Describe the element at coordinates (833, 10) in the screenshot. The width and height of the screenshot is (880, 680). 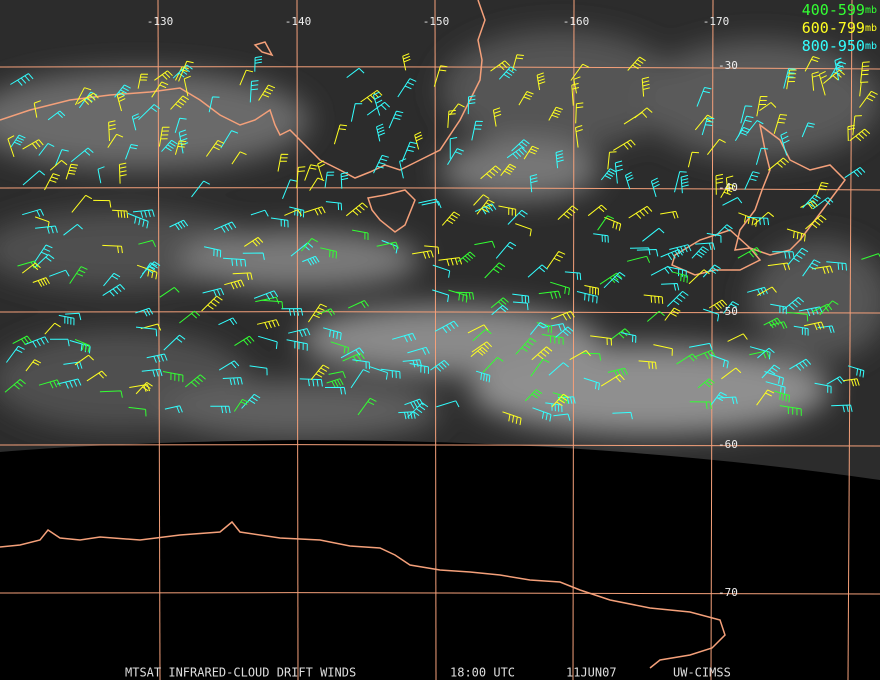
I see `legend-range: 400-599` at that location.